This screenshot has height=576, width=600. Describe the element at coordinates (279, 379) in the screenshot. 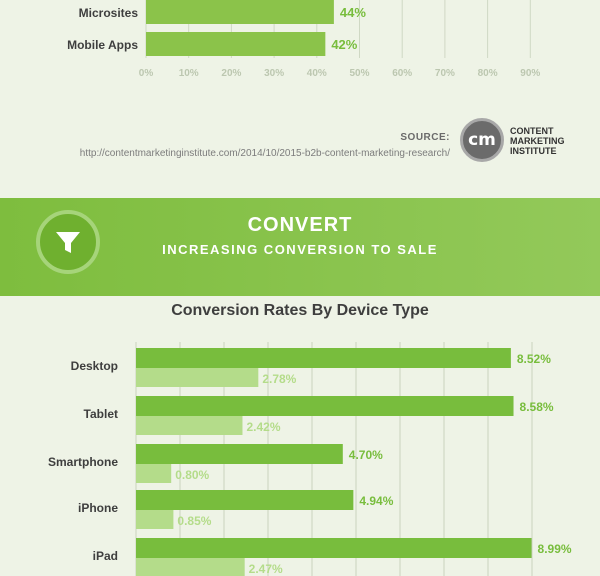

I see `data-label: 2.78%` at that location.